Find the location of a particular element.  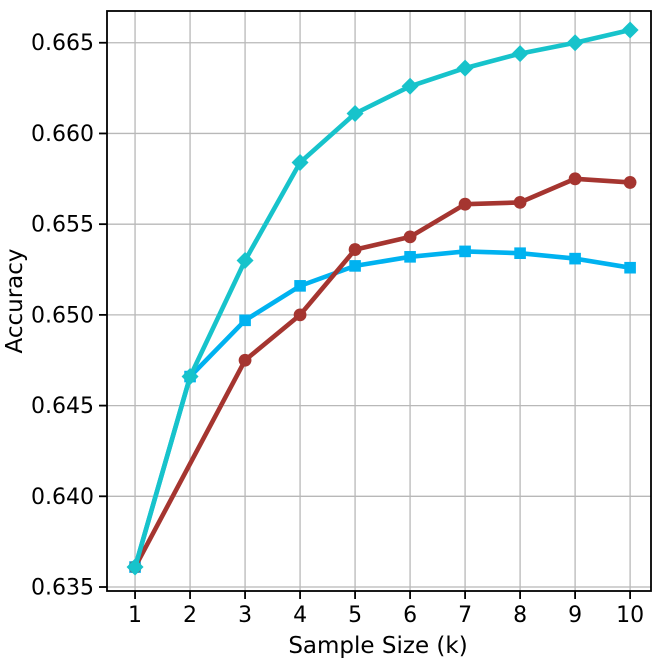

x-tick-label: 1 is located at coordinates (135, 615).